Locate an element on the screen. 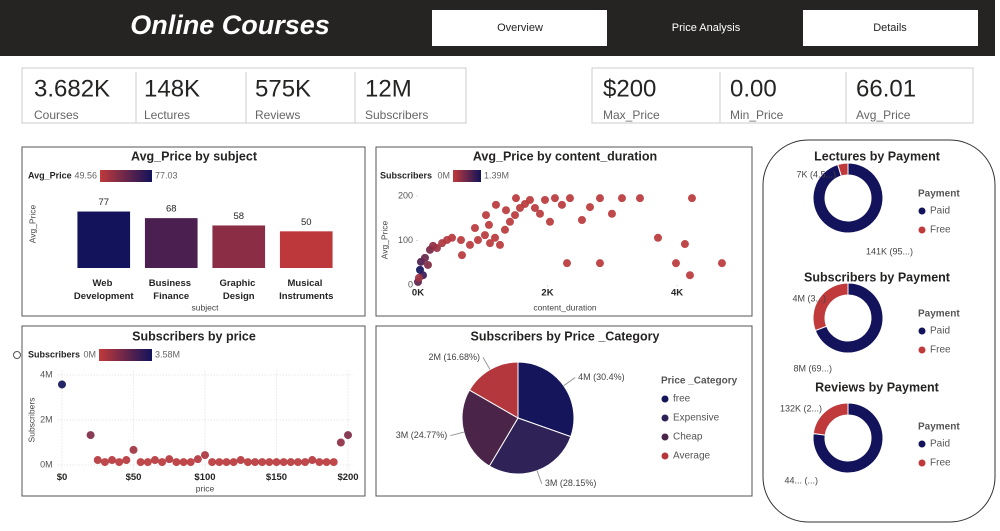 This screenshot has height=531, width=1000. x-tick-label: 0K is located at coordinates (418, 293).